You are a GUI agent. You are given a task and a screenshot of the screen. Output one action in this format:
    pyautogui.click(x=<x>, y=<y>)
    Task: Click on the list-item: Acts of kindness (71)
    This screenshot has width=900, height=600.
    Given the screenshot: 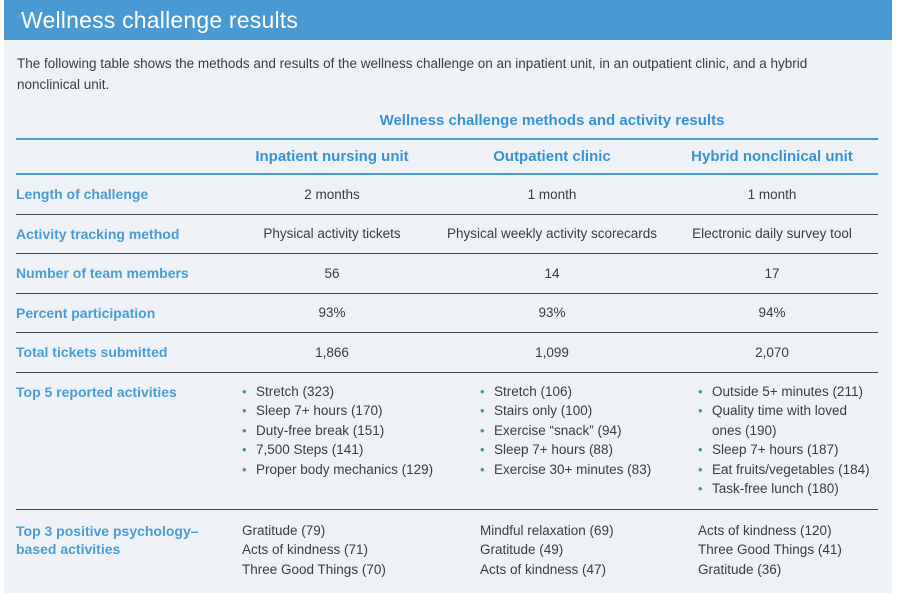 What is the action you would take?
    pyautogui.click(x=305, y=549)
    